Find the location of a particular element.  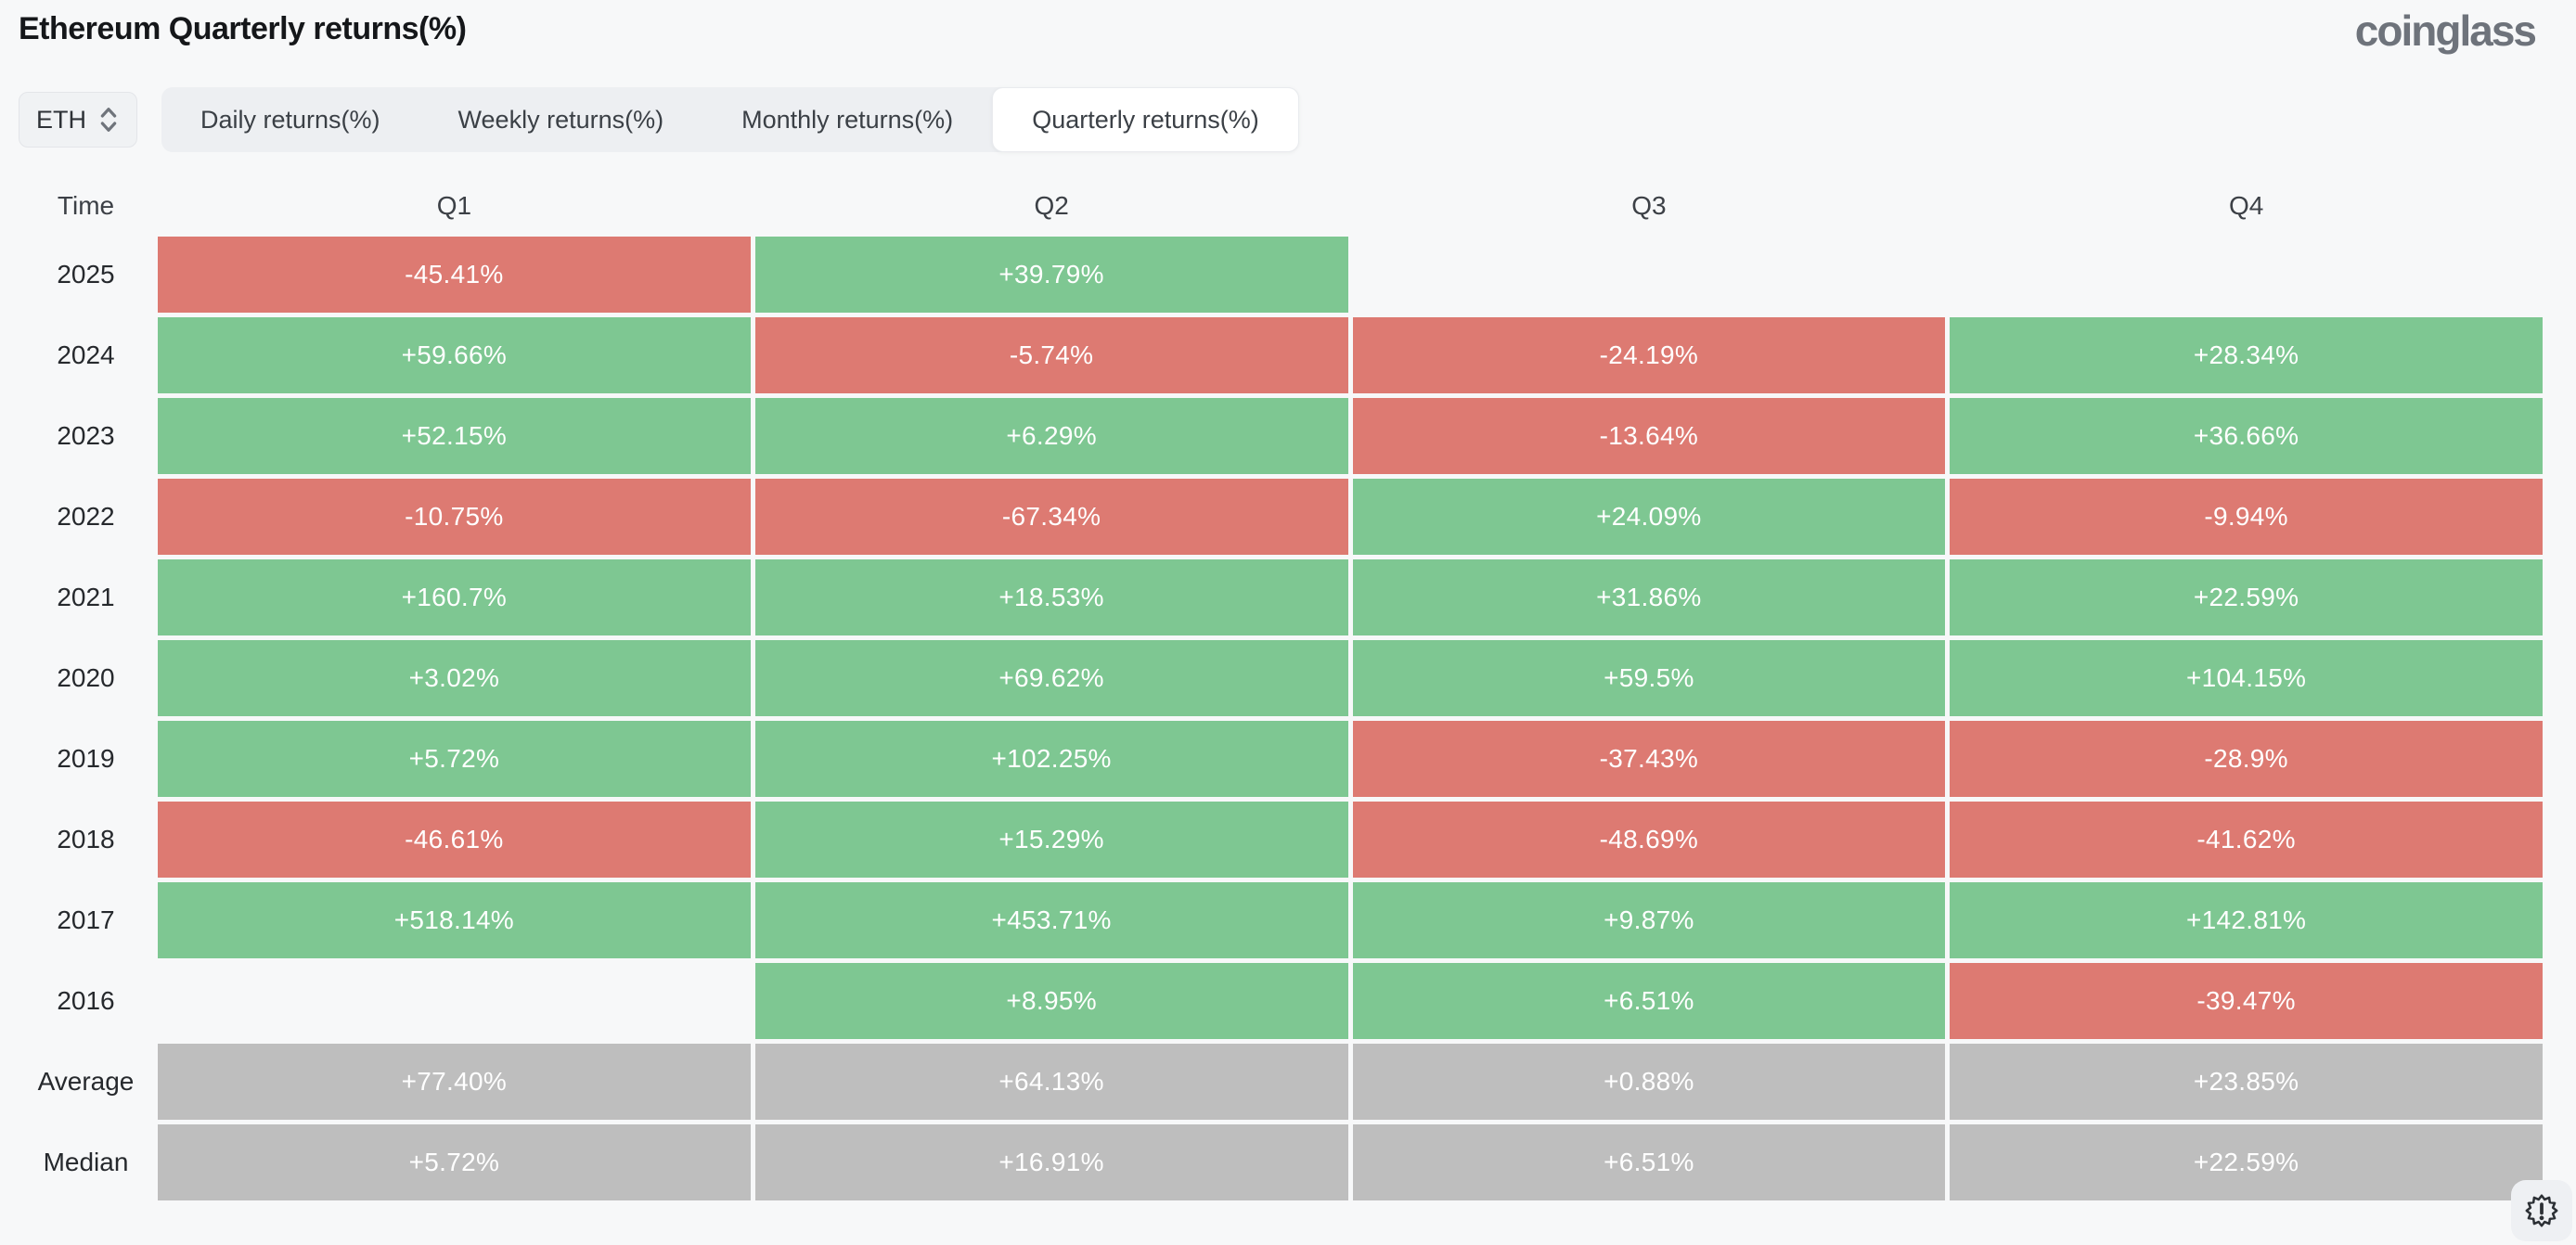

return-cell: -39.47% is located at coordinates (2246, 1001).